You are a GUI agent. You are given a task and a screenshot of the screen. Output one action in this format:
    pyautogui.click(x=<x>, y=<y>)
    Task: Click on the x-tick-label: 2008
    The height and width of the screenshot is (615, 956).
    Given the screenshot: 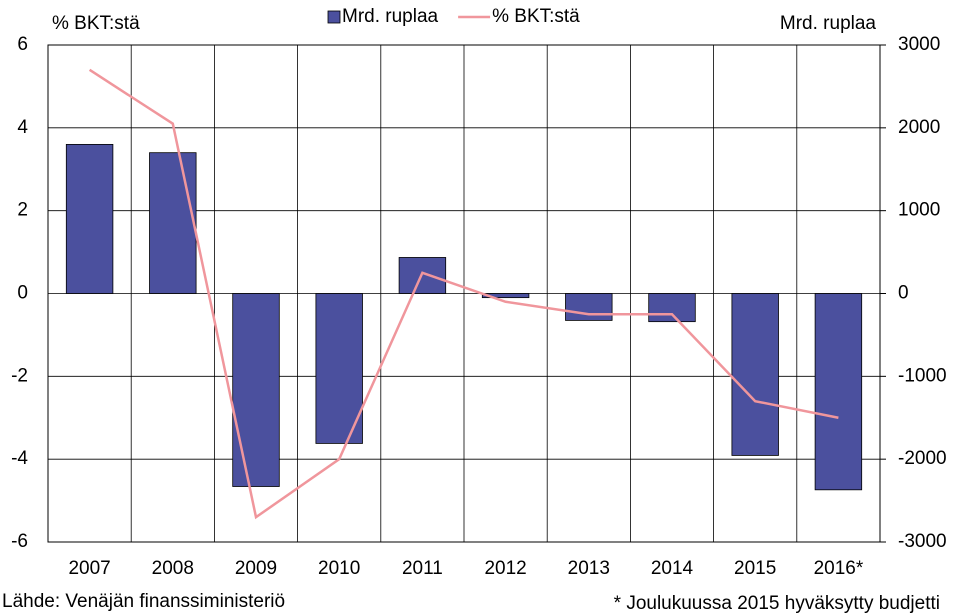 What is the action you would take?
    pyautogui.click(x=173, y=568)
    